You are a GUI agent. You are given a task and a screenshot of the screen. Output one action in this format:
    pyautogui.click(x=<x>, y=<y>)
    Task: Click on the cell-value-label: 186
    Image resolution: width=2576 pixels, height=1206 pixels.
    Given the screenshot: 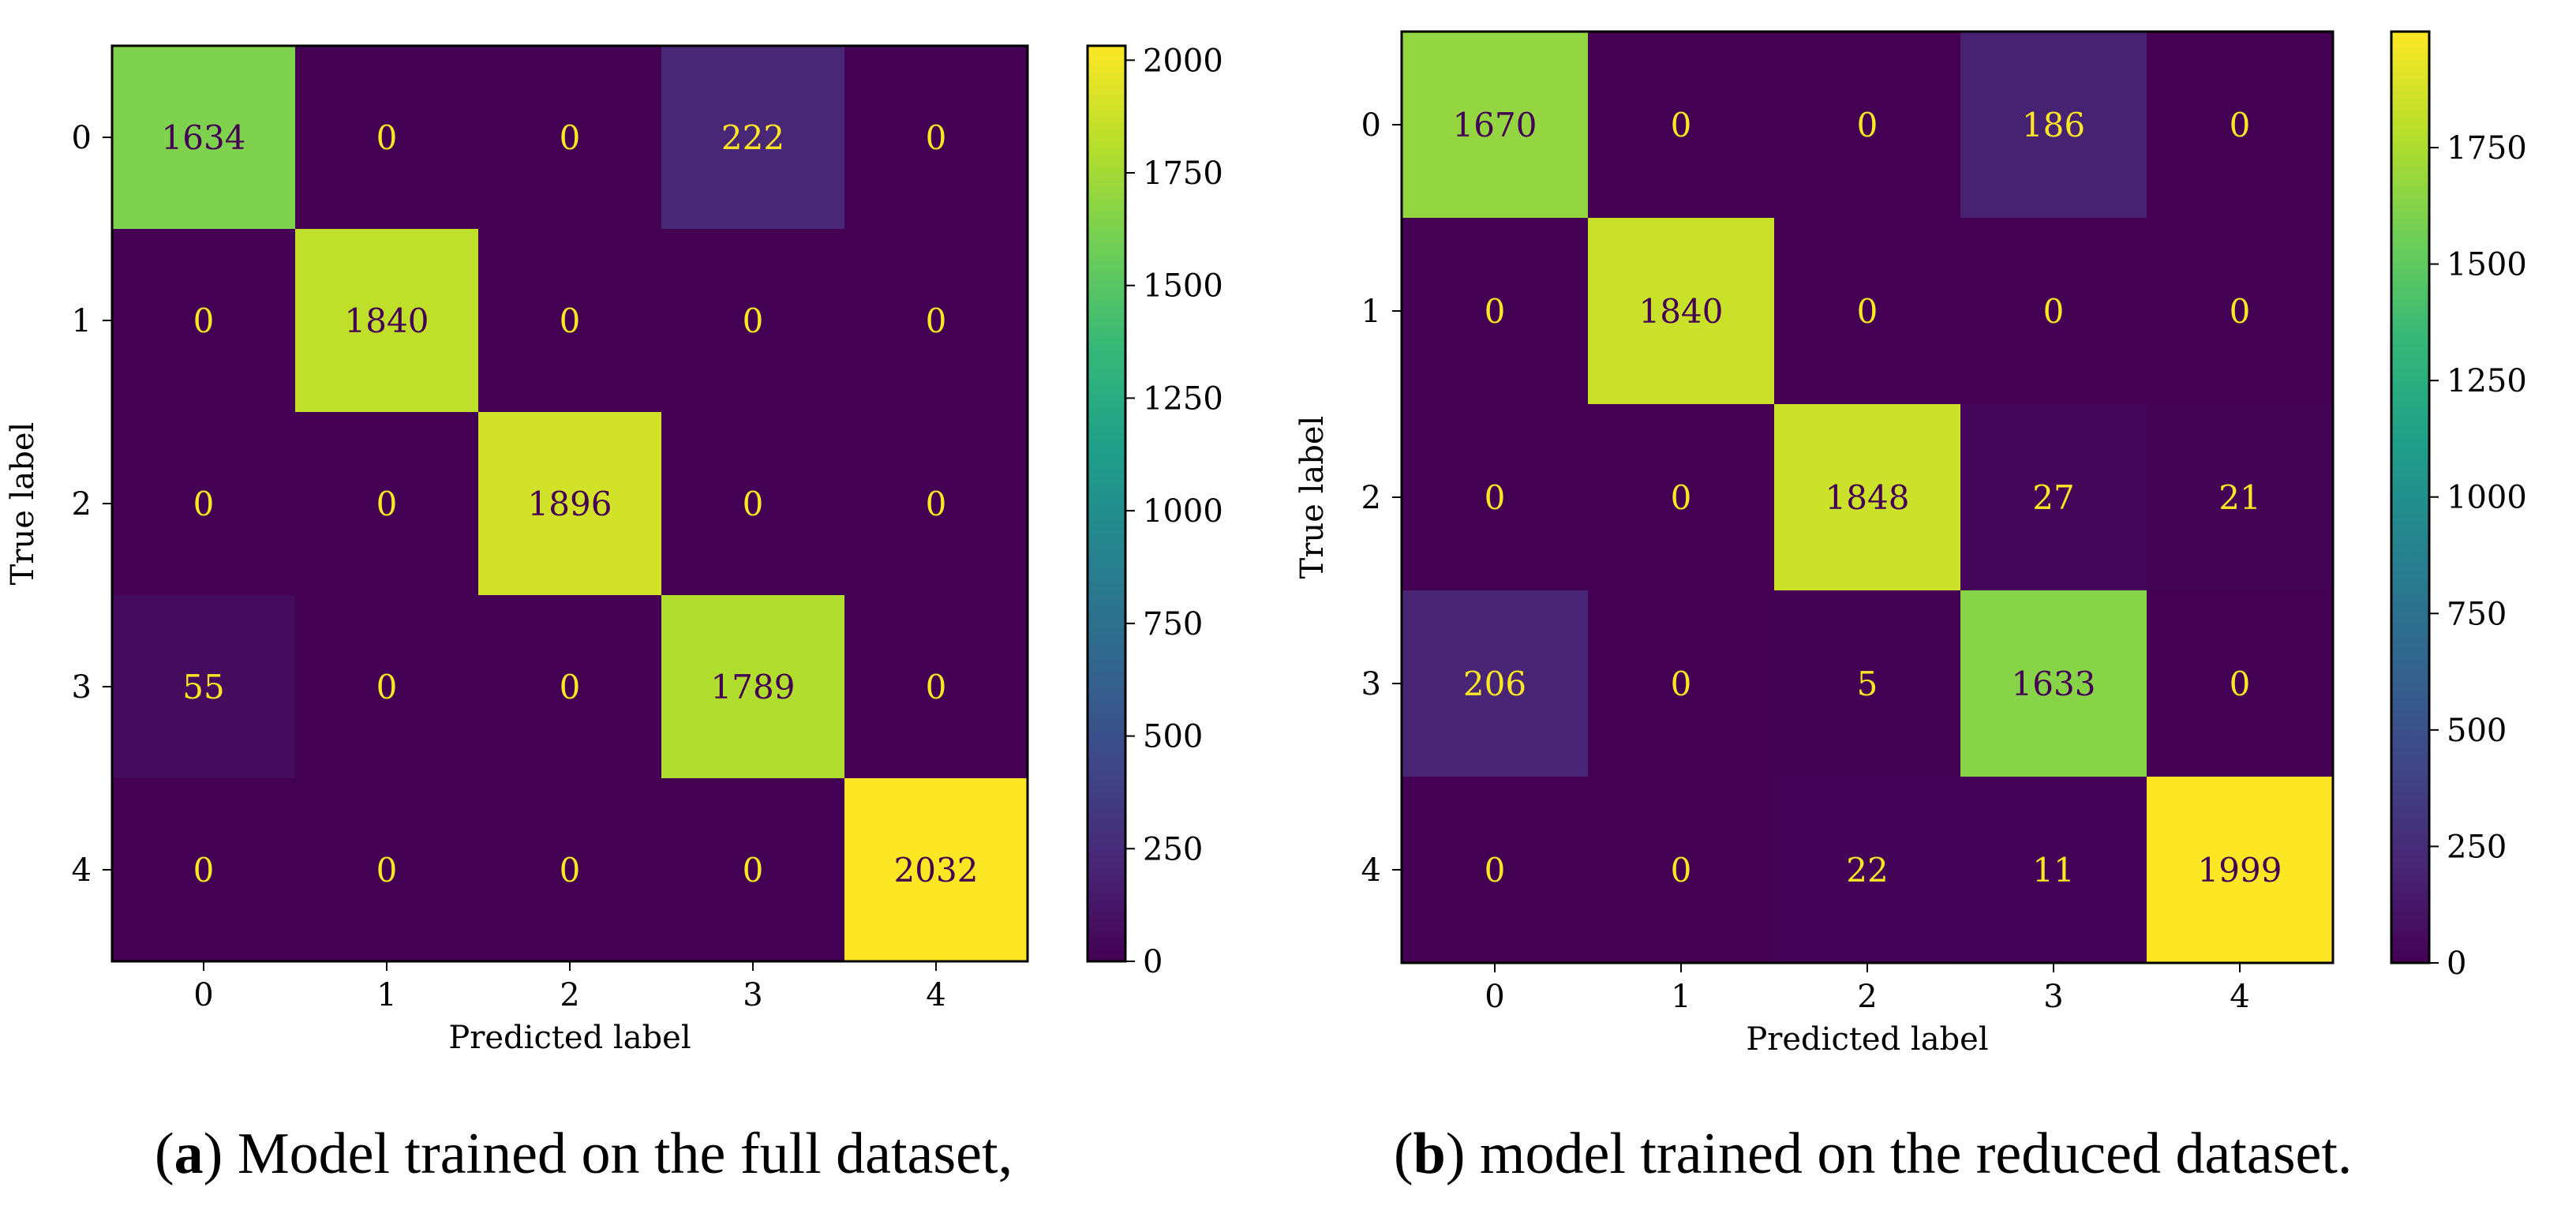 What is the action you would take?
    pyautogui.click(x=2053, y=125)
    